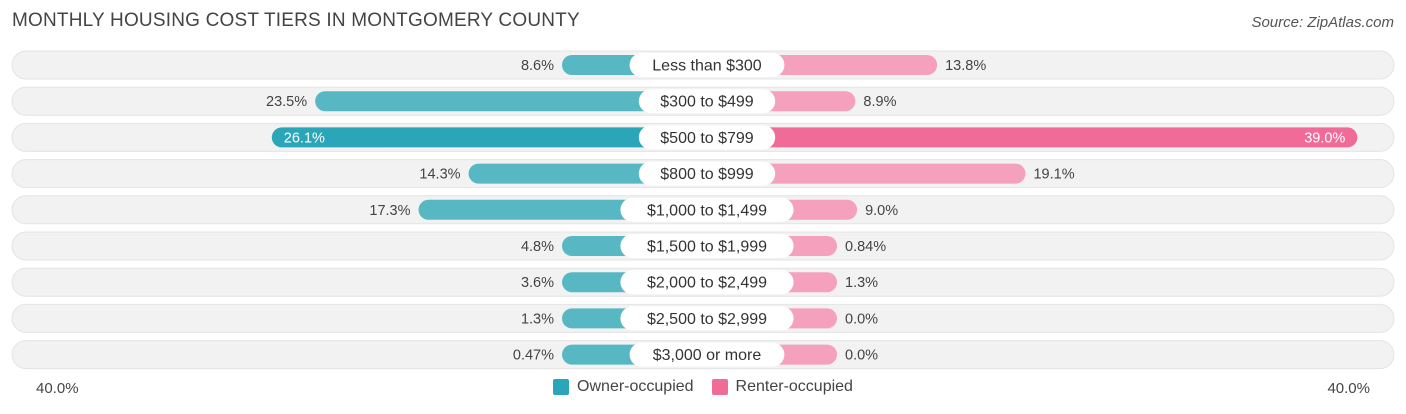 This screenshot has height=414, width=1406. What do you see at coordinates (537, 66) in the screenshot?
I see `owner-value-label: 8.6%` at bounding box center [537, 66].